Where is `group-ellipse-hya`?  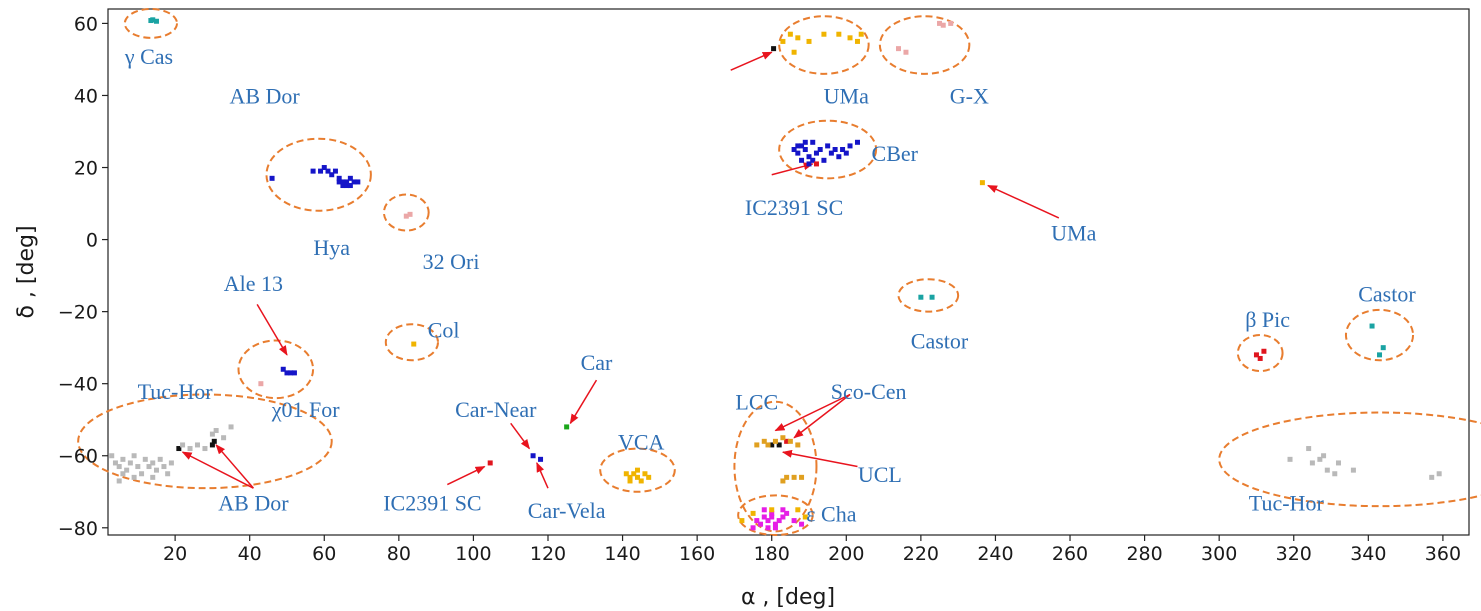 group-ellipse-hya is located at coordinates (318, 174).